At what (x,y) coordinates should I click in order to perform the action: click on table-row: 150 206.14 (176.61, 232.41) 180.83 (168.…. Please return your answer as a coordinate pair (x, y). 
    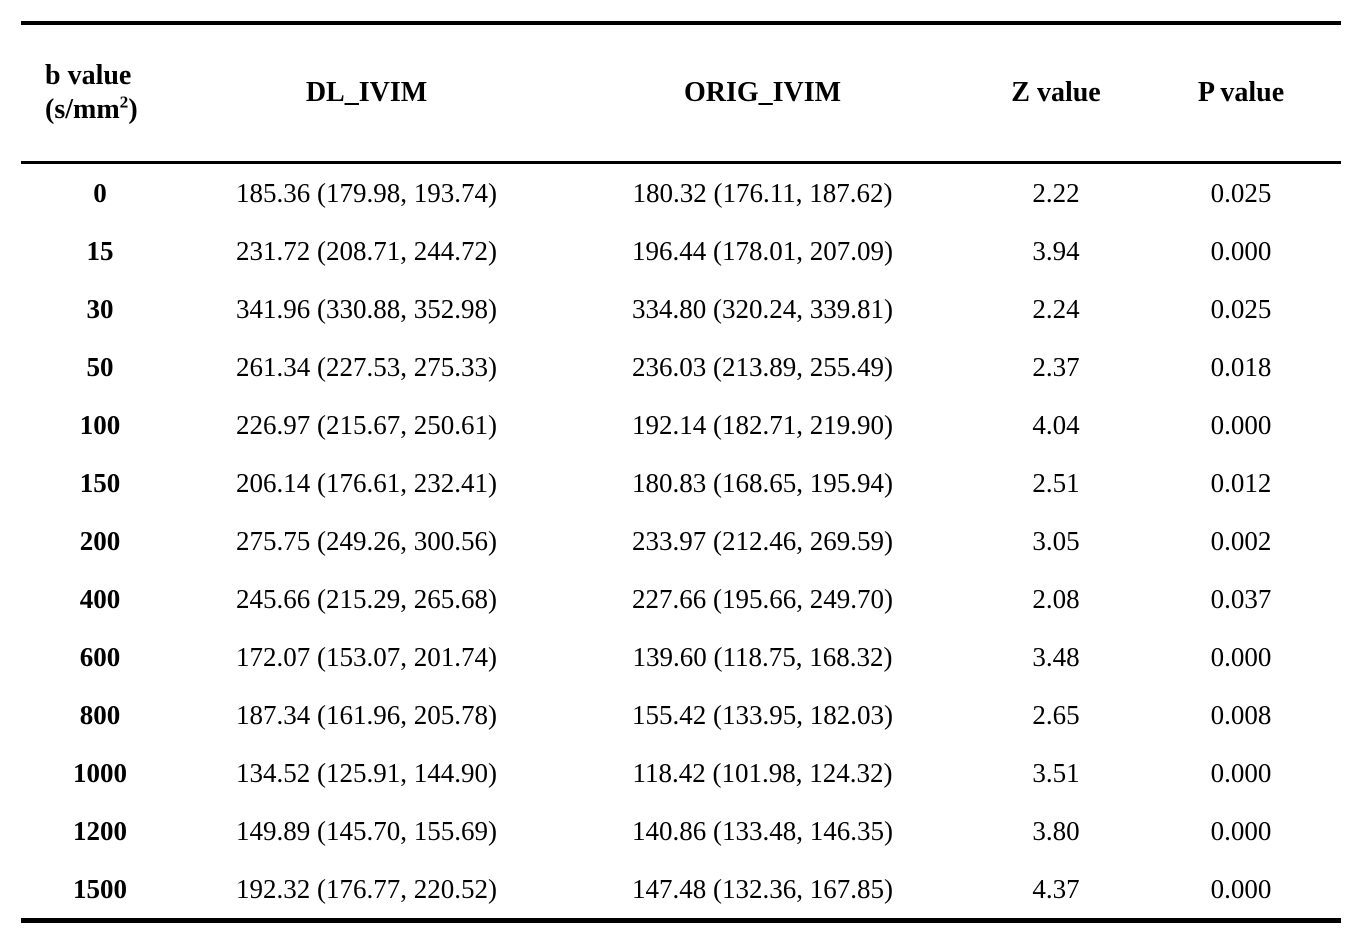
    Looking at the image, I should click on (681, 483).